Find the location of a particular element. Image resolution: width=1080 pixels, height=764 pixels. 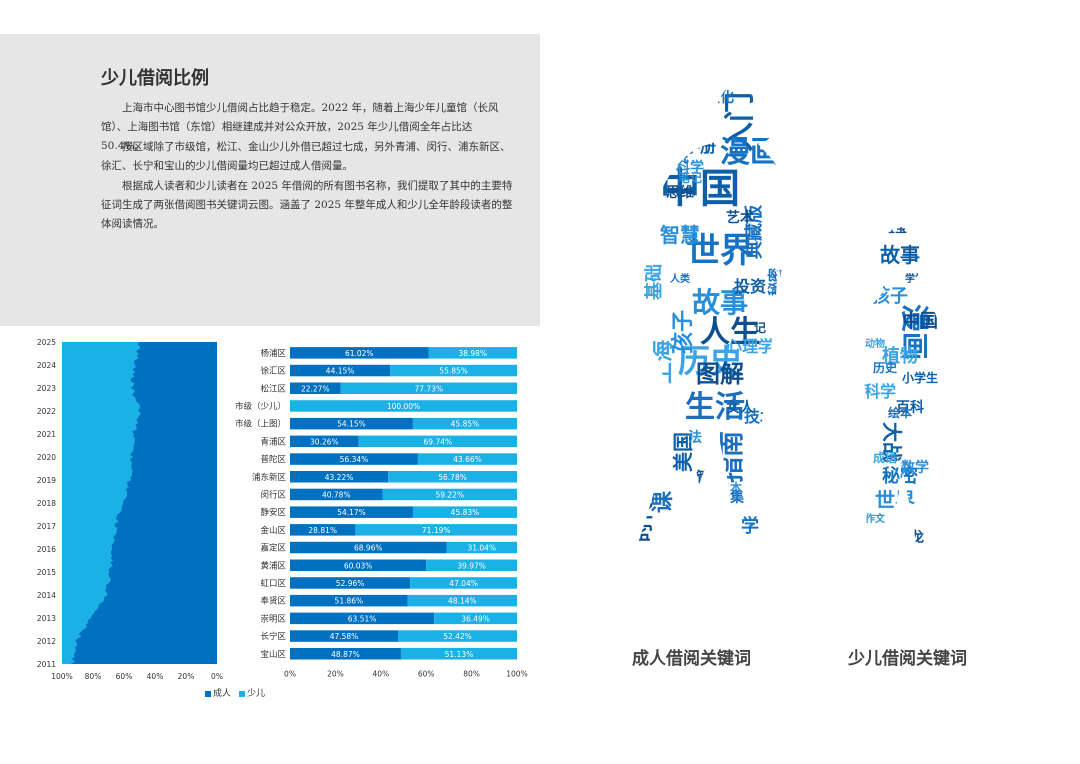

bar-label-adult: 43.22% is located at coordinates (339, 477).